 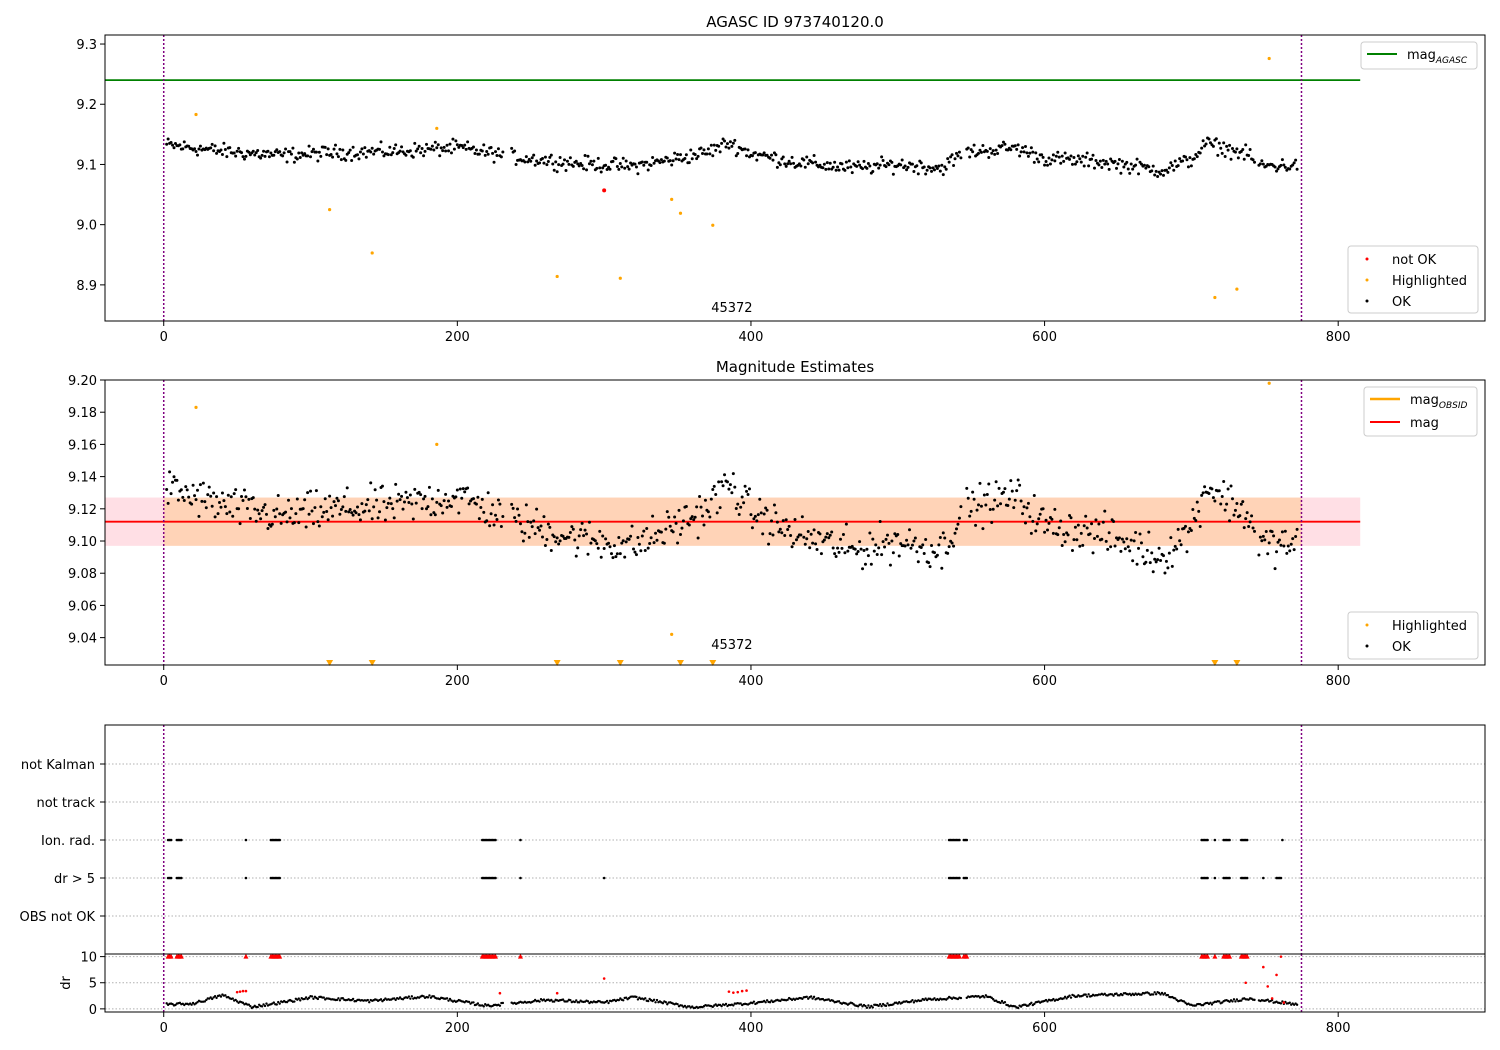 What do you see at coordinates (86, 165) in the screenshot?
I see `y-axis-tick-label: 9.1` at bounding box center [86, 165].